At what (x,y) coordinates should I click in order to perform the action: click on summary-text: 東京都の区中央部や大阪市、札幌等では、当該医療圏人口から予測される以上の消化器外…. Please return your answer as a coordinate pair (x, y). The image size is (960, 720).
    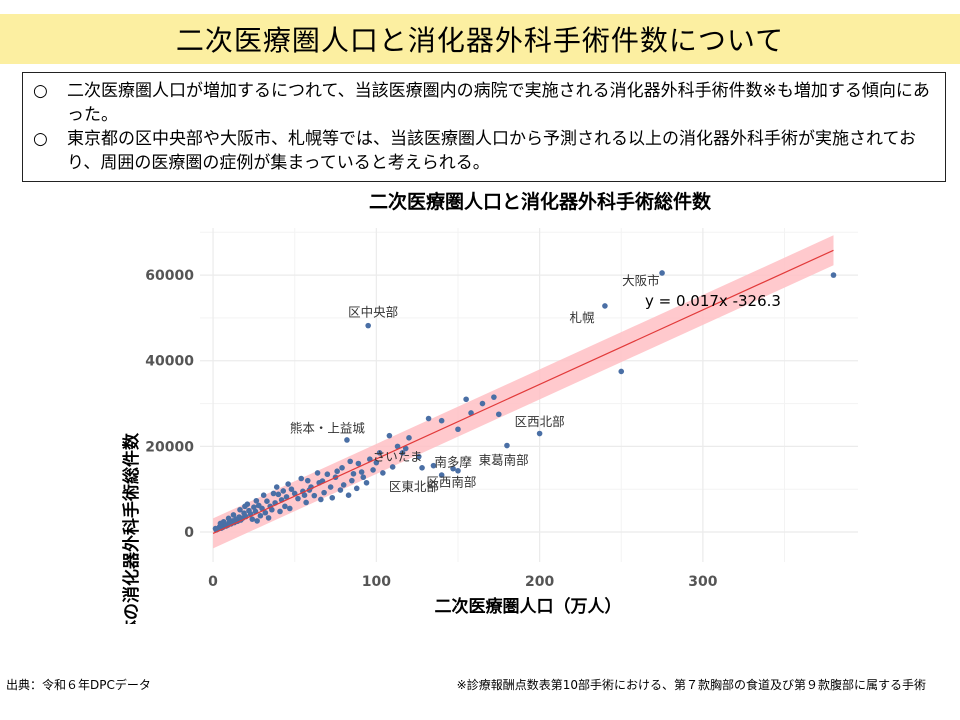
    Looking at the image, I should click on (491, 151).